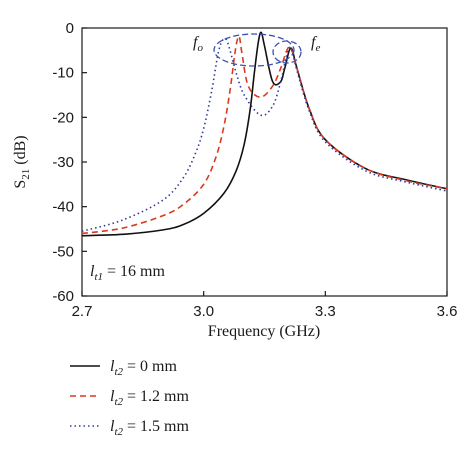 The height and width of the screenshot is (451, 474). What do you see at coordinates (325, 311) in the screenshot?
I see `x-tick-label: 3.3` at bounding box center [325, 311].